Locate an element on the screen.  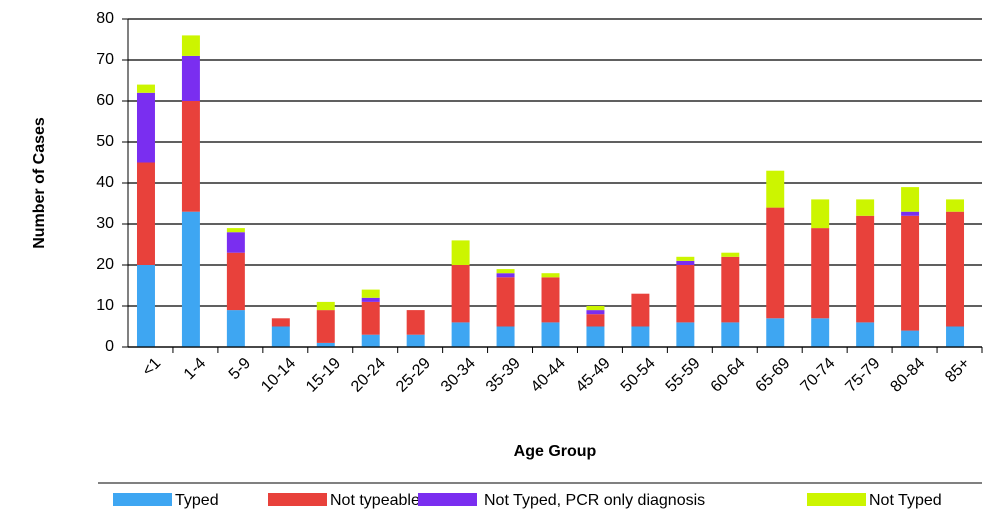
y-tick-label: 80 is located at coordinates (105, 18).